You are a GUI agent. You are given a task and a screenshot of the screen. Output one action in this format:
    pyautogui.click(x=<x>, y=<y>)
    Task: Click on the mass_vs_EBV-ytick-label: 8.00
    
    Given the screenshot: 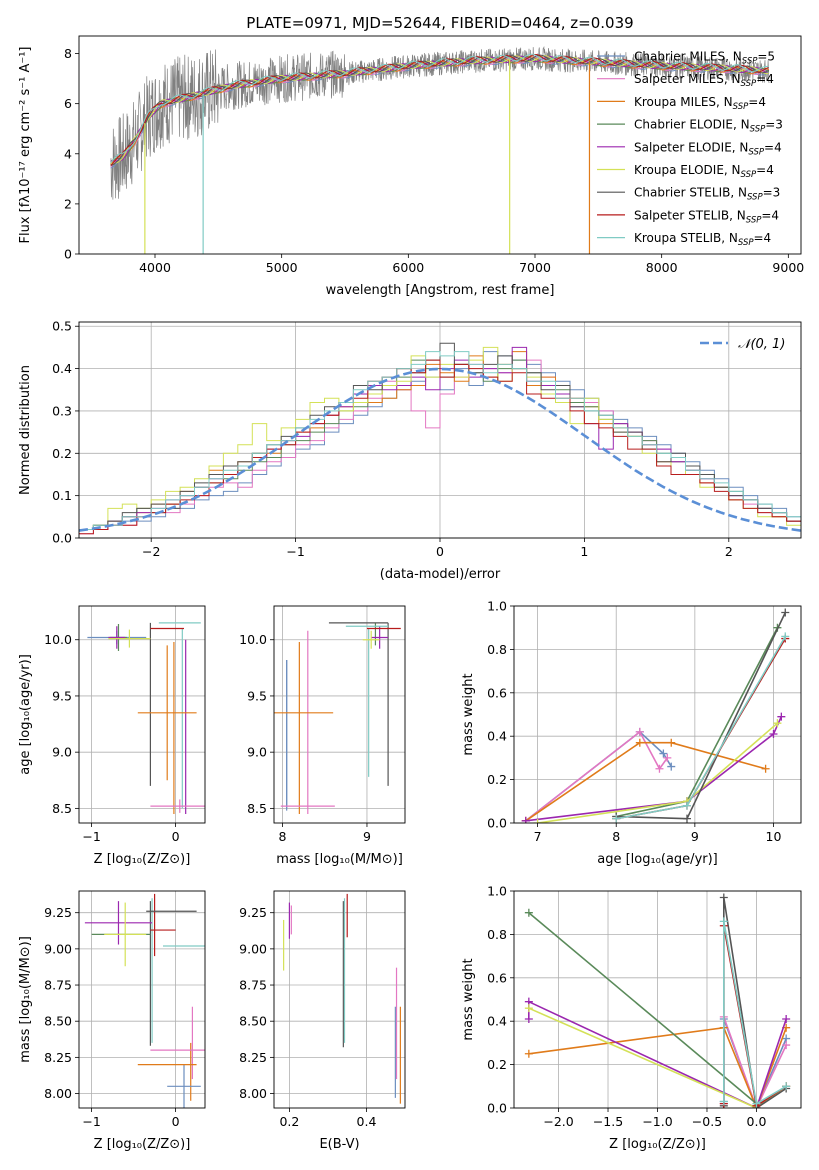 What is the action you would take?
    pyautogui.click(x=253, y=1093)
    